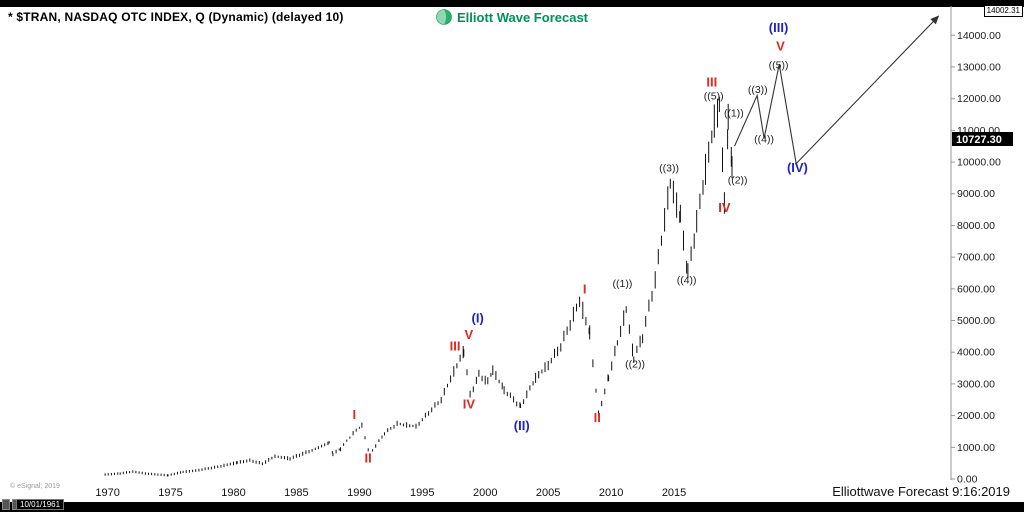 The height and width of the screenshot is (512, 1024). Describe the element at coordinates (979, 99) in the screenshot. I see `svg-text: 12000.00` at that location.